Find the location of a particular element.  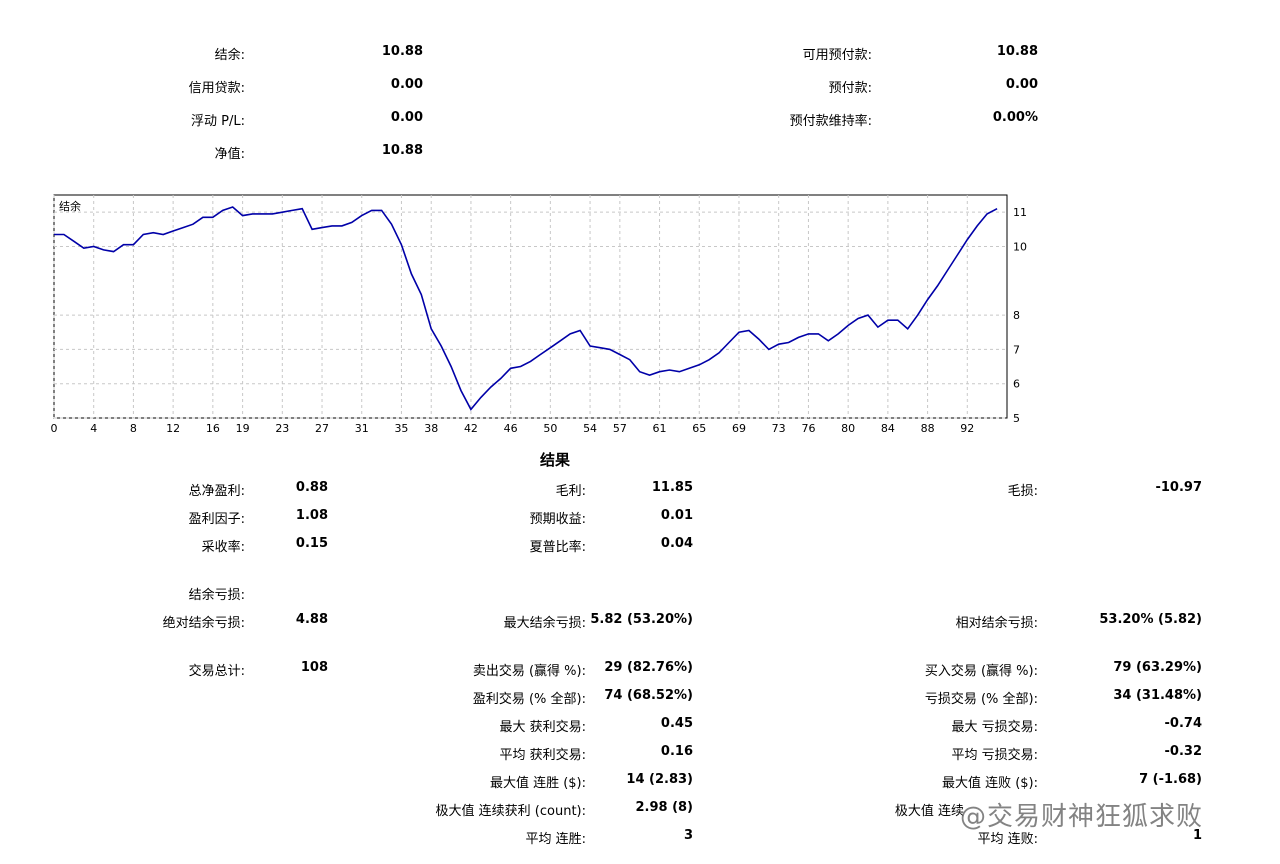

max-cons-wins-label: 最大值 连胜 ($): is located at coordinates (537, 783).